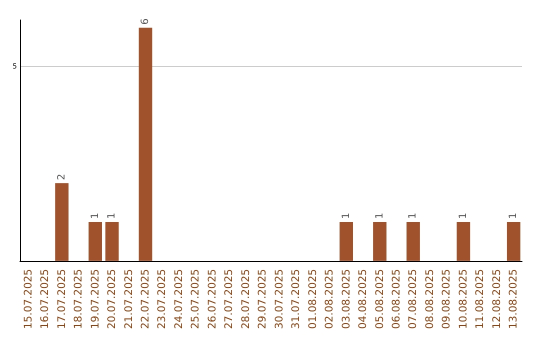  I want to click on x-tick-label: 02.08.2025, so click(330, 299).